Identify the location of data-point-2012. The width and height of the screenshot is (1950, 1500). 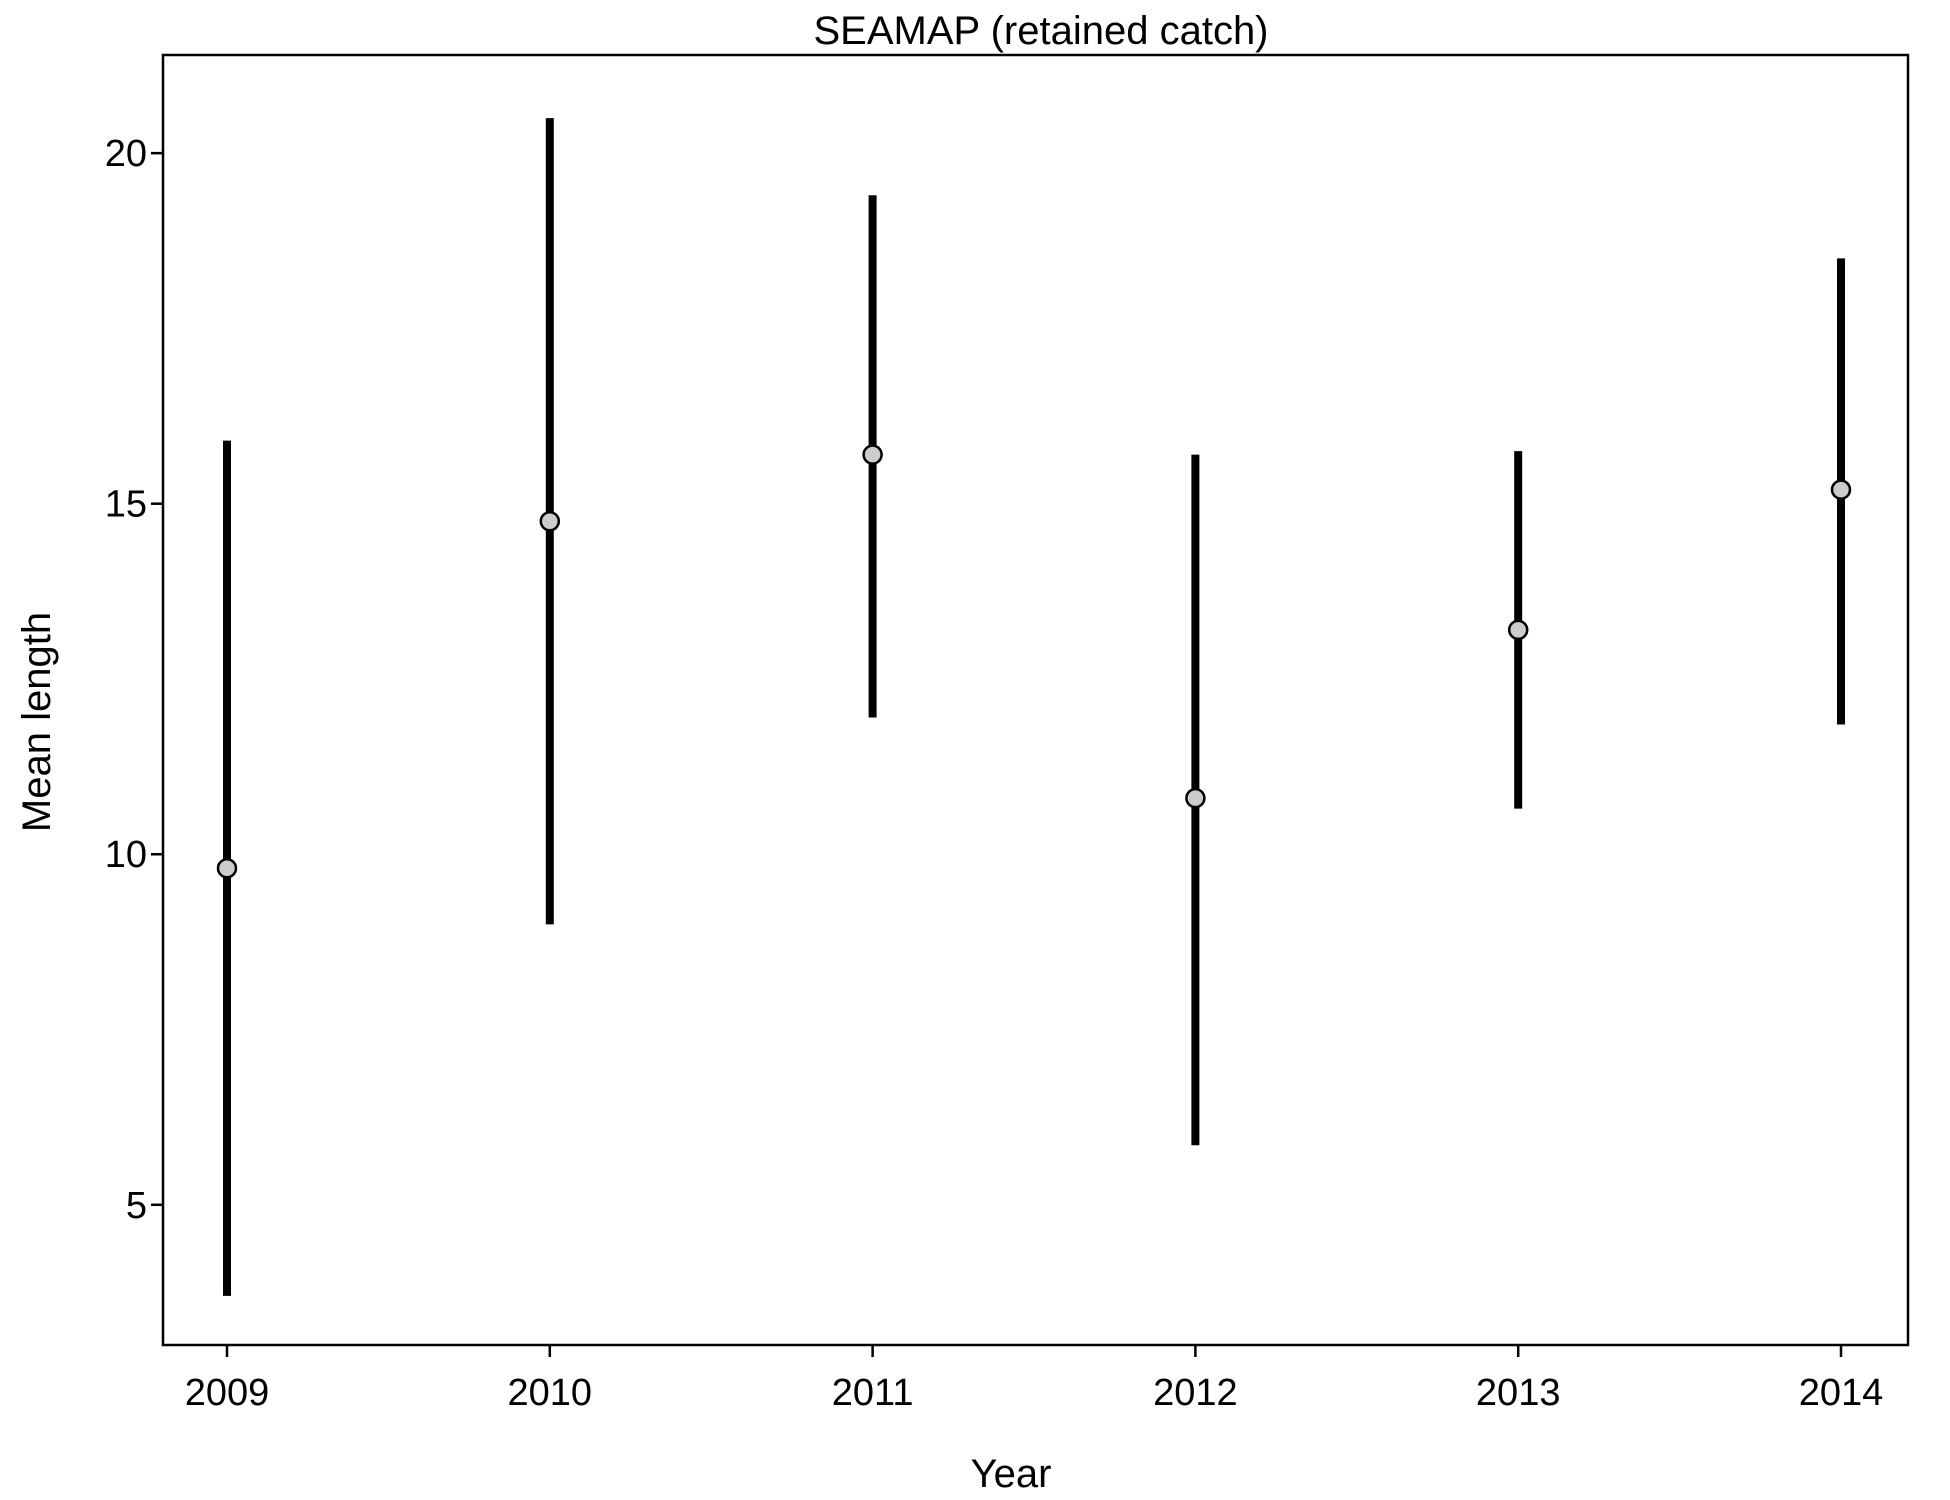
(1195, 798).